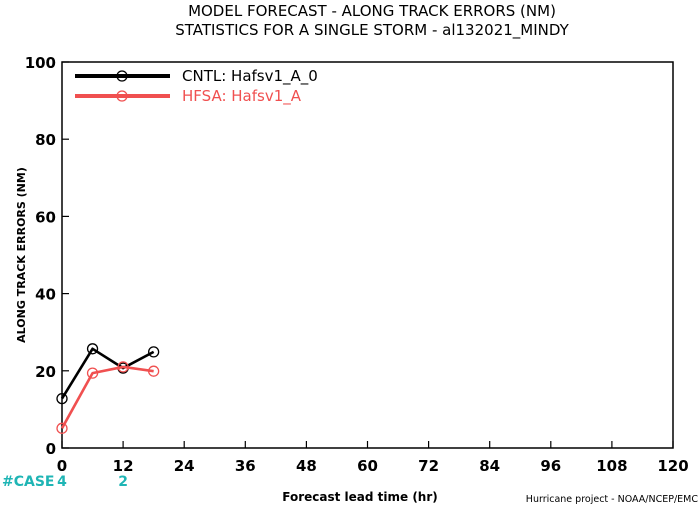  Describe the element at coordinates (612, 499) in the screenshot. I see `credit-text: Hurricane project - NOAA/NCEP/EMC` at that location.